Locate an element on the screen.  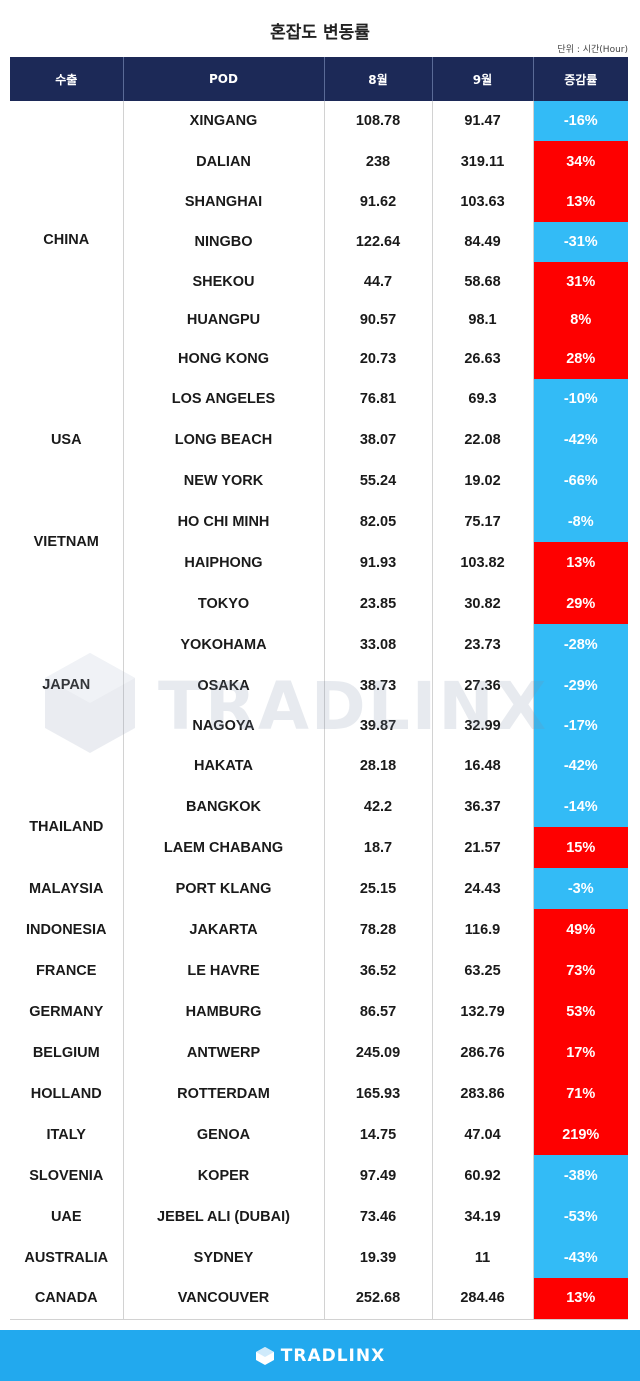
september-value-cell: 69.3 is located at coordinates (483, 399).